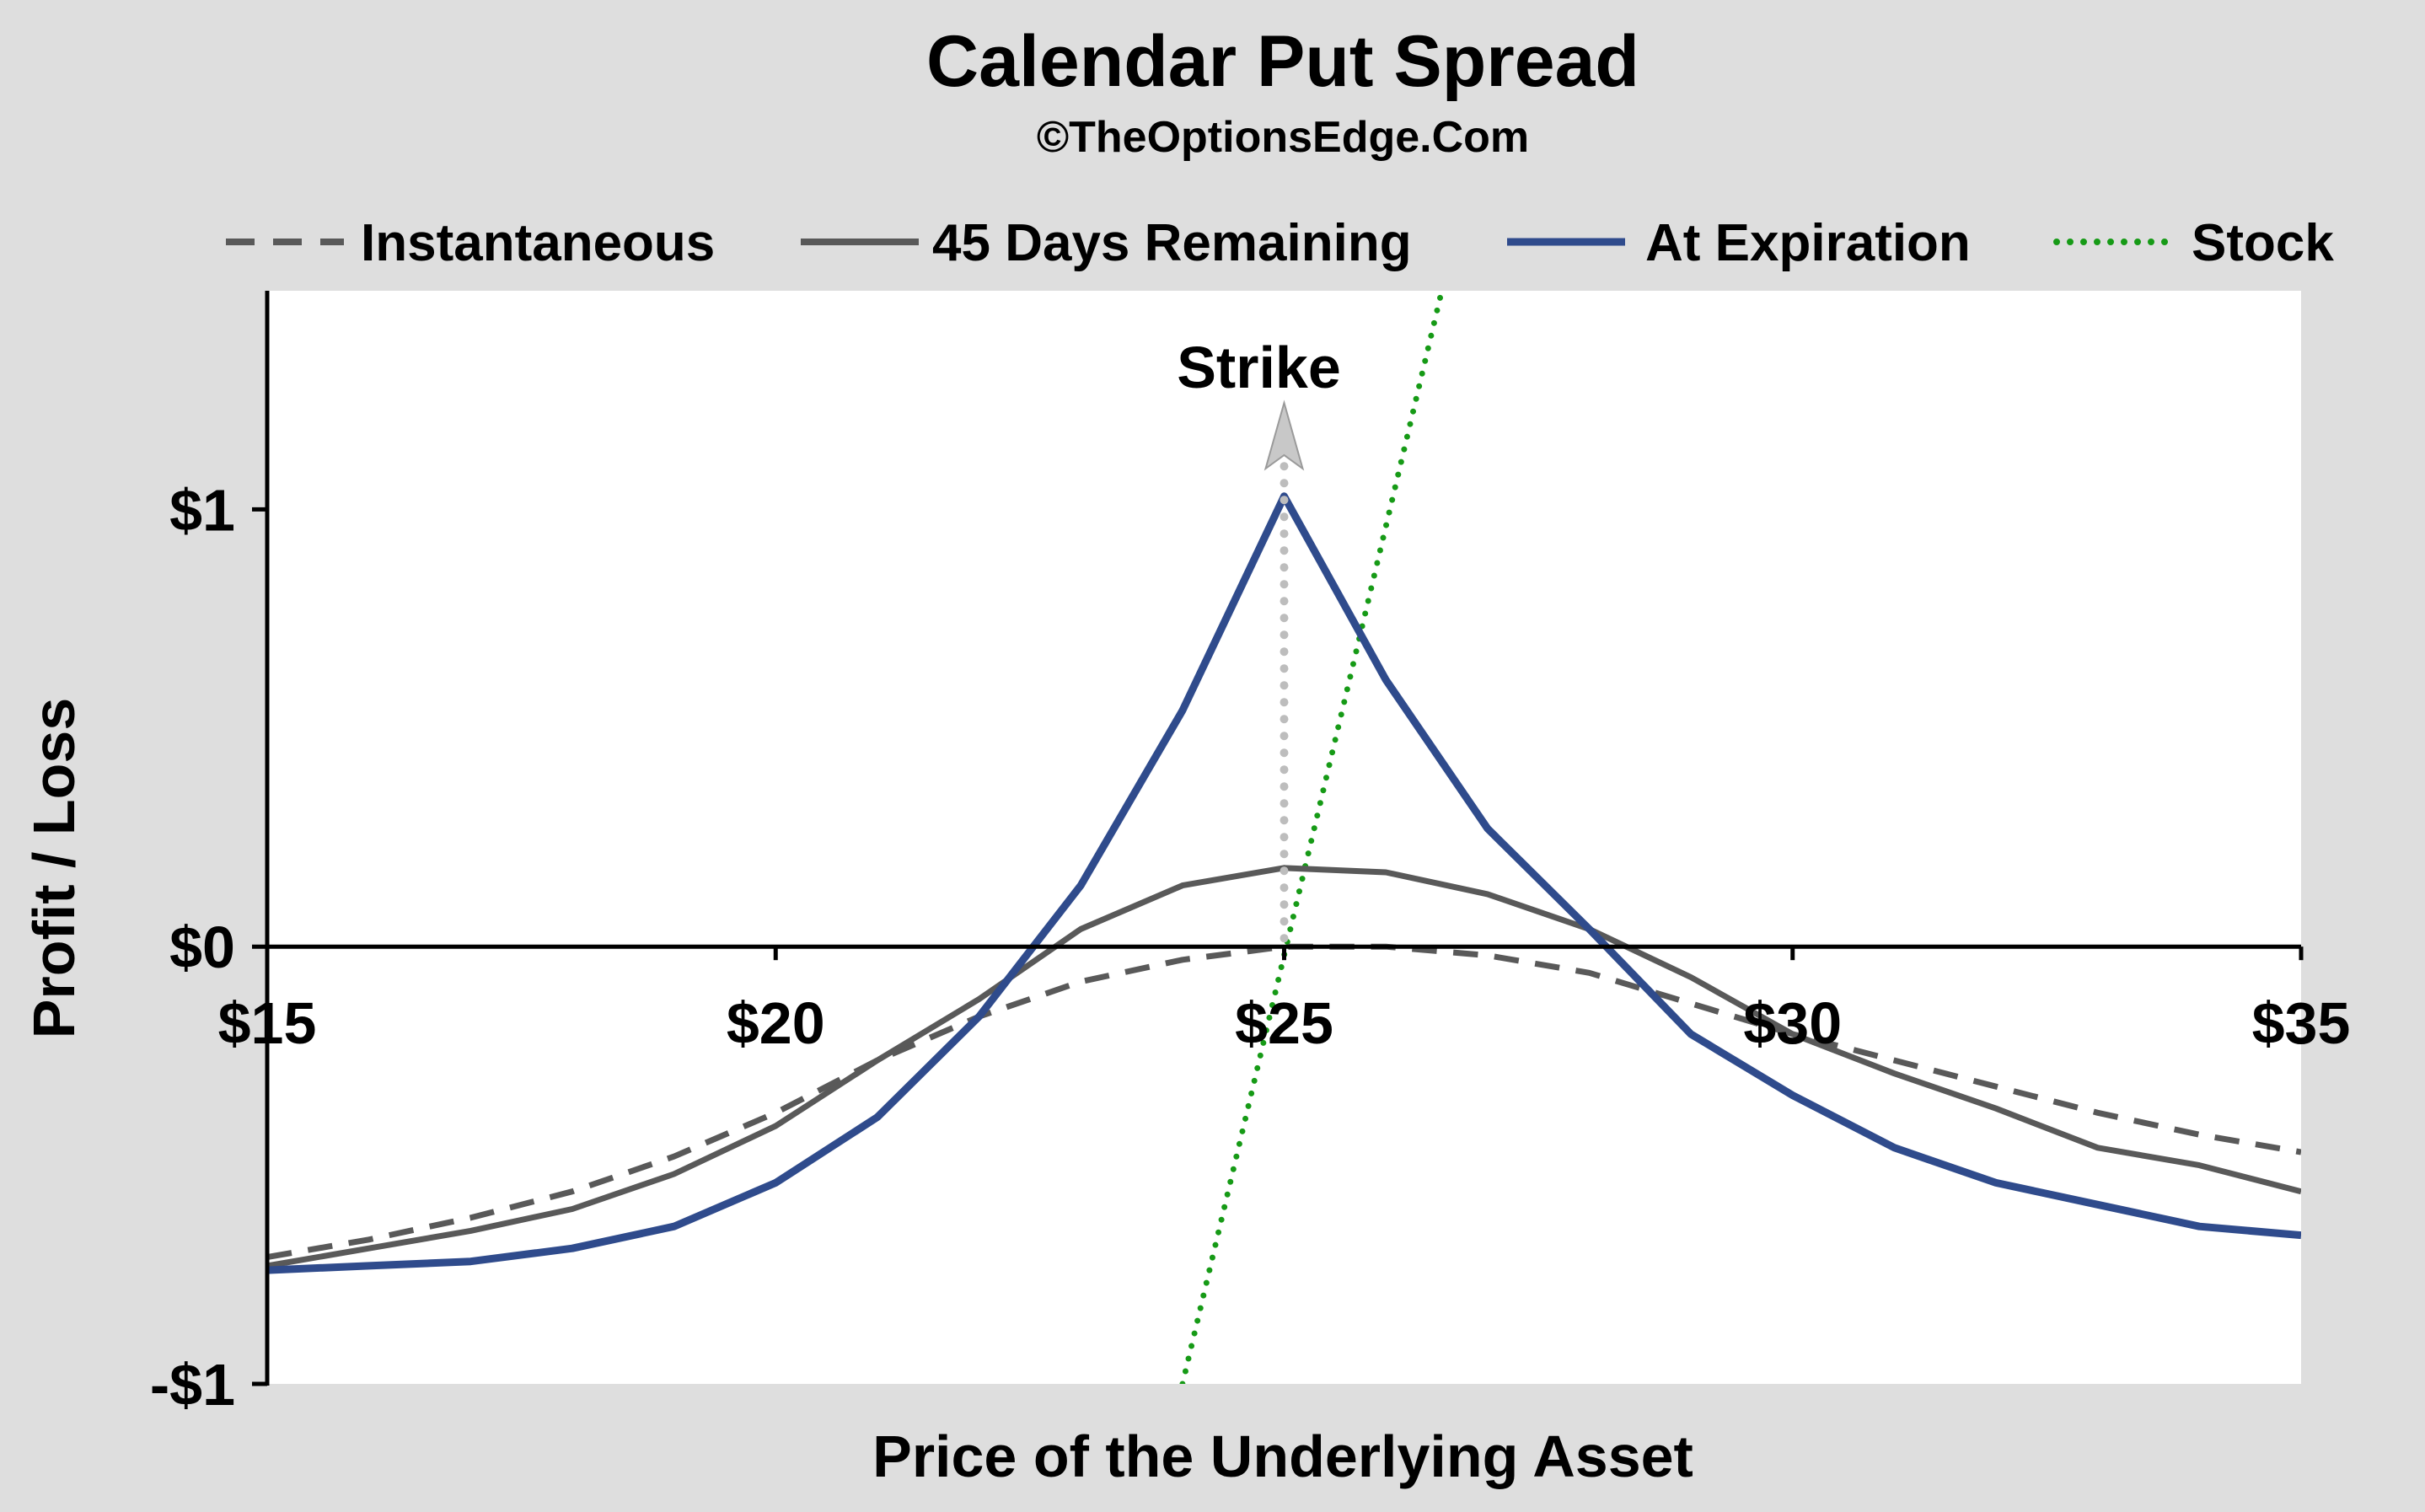 The height and width of the screenshot is (1512, 2425). What do you see at coordinates (1259, 367) in the screenshot?
I see `strike-label: Strike` at bounding box center [1259, 367].